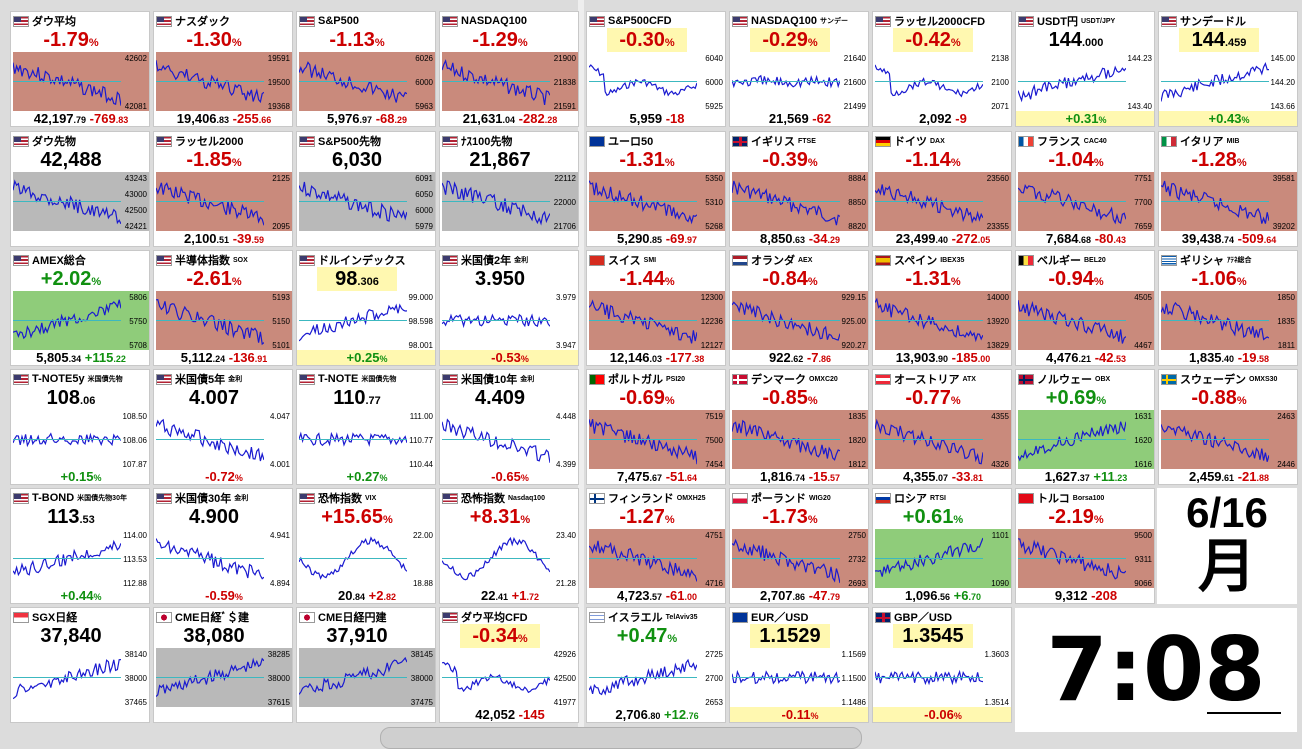 The image size is (1302, 749). Describe the element at coordinates (366, 189) in the screenshot. I see `market-tile: S&P500先物 6,030 6091 6050 6000 5979` at that location.